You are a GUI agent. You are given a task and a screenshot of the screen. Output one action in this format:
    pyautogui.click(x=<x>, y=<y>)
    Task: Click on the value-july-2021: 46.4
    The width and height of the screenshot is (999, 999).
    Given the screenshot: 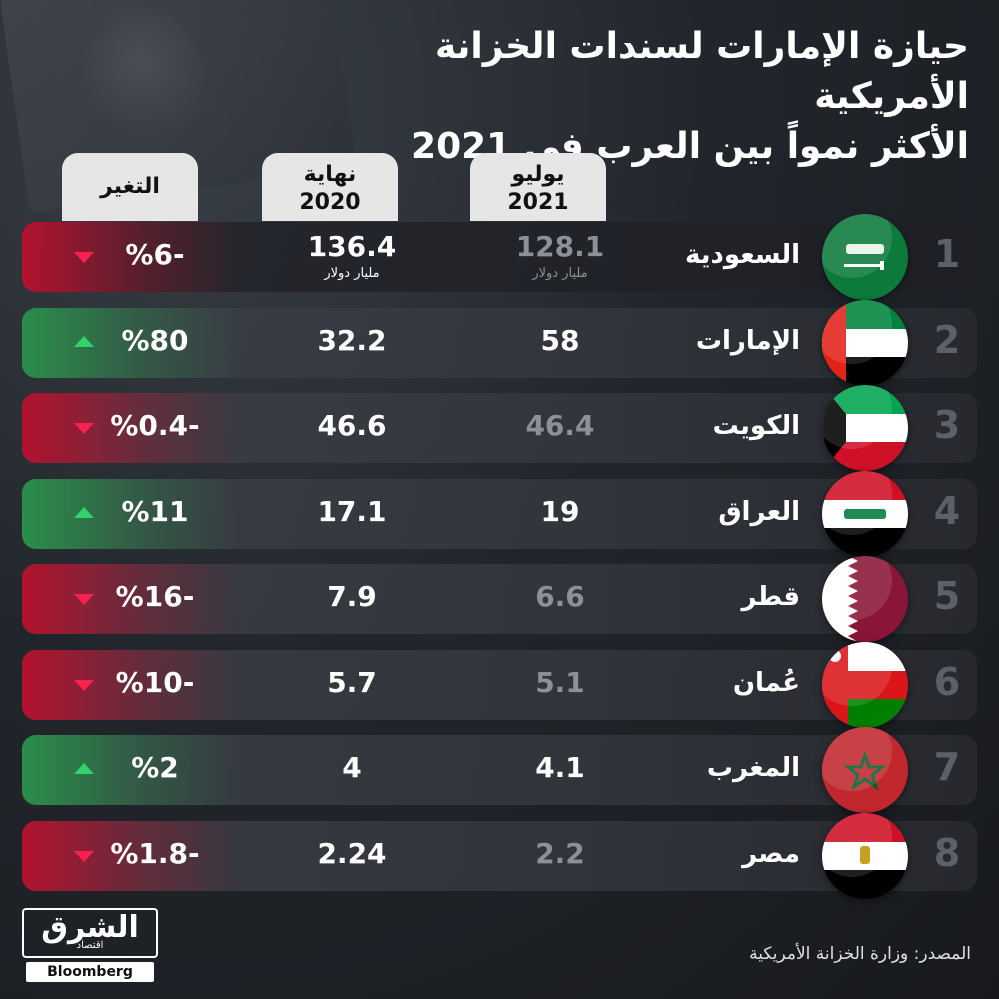 What is the action you would take?
    pyautogui.click(x=560, y=425)
    